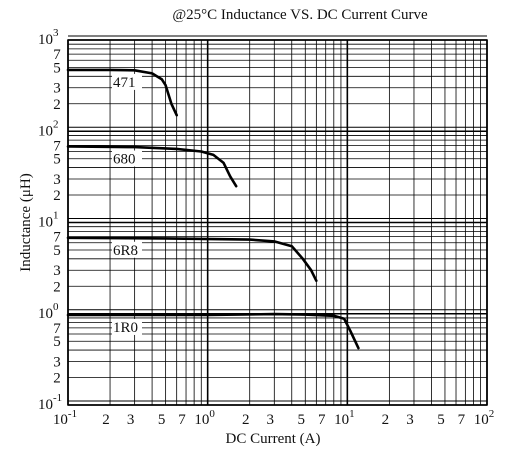 The height and width of the screenshot is (460, 514). I want to click on y-tick-exponent: 1, so click(56, 216).